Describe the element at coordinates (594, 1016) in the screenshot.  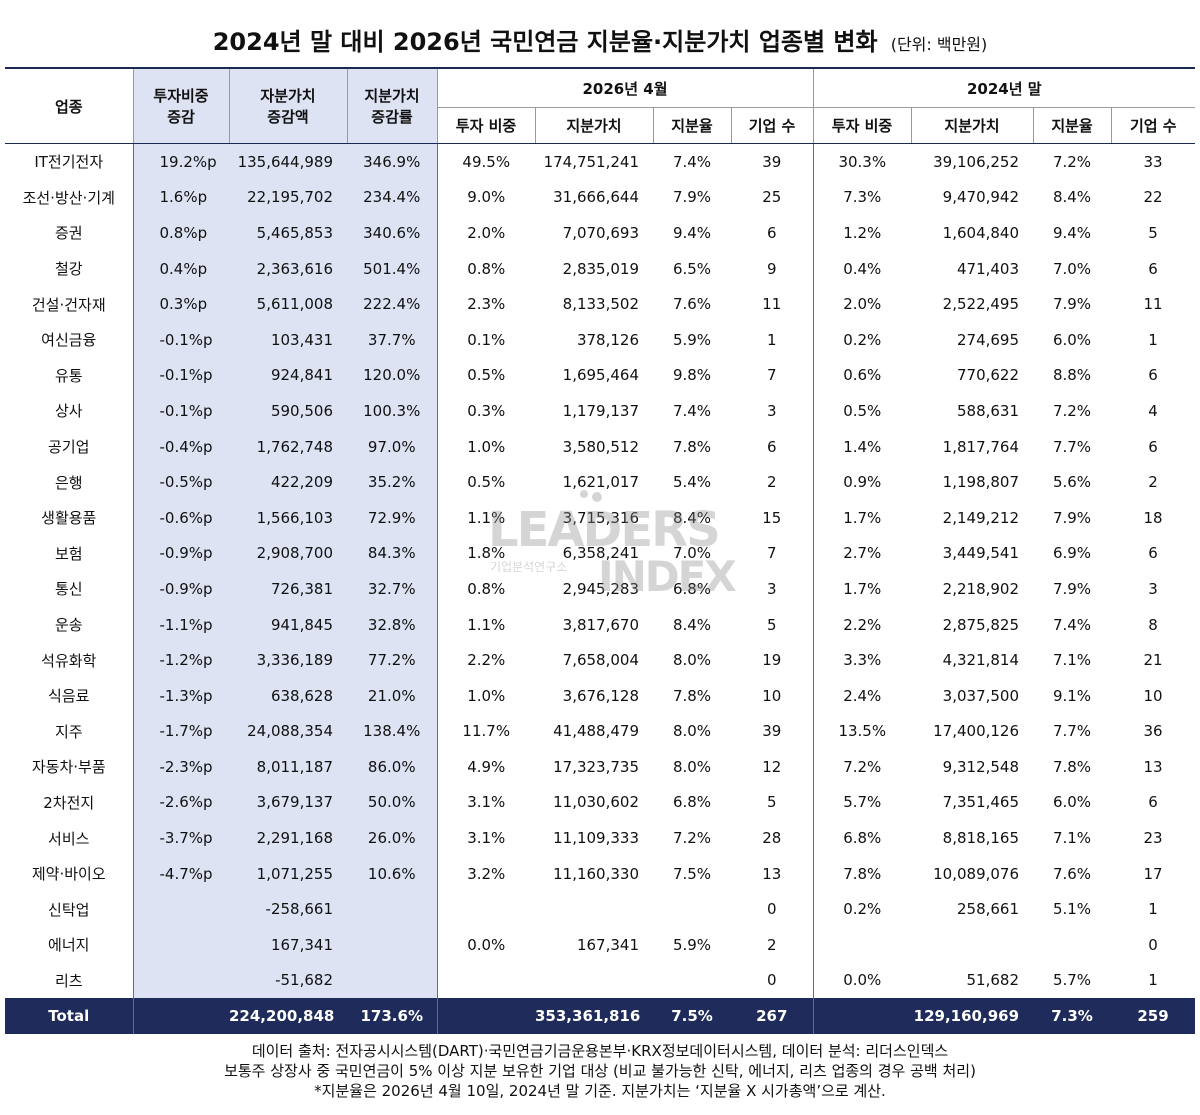
I see `total-cell: 353,361,816` at that location.